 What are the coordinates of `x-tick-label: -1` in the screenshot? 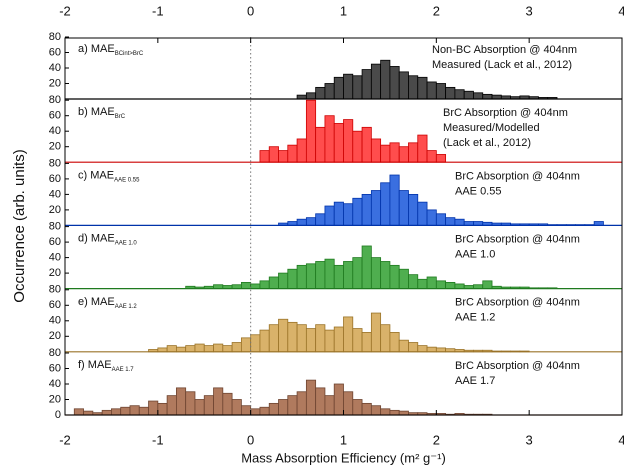 It's located at (158, 10).